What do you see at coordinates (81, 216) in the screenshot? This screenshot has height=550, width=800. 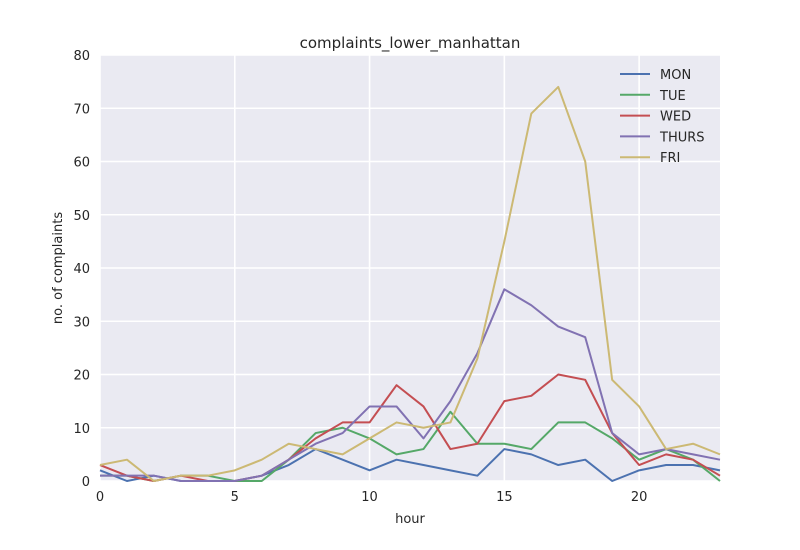 I see `y-tick-label: 50` at bounding box center [81, 216].